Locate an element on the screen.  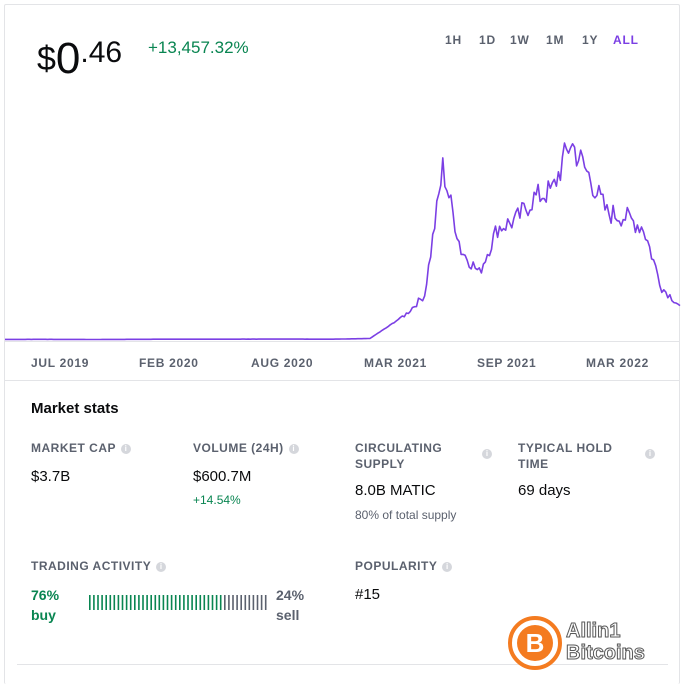
typical-hold-label-line2: TIME is located at coordinates (533, 464).